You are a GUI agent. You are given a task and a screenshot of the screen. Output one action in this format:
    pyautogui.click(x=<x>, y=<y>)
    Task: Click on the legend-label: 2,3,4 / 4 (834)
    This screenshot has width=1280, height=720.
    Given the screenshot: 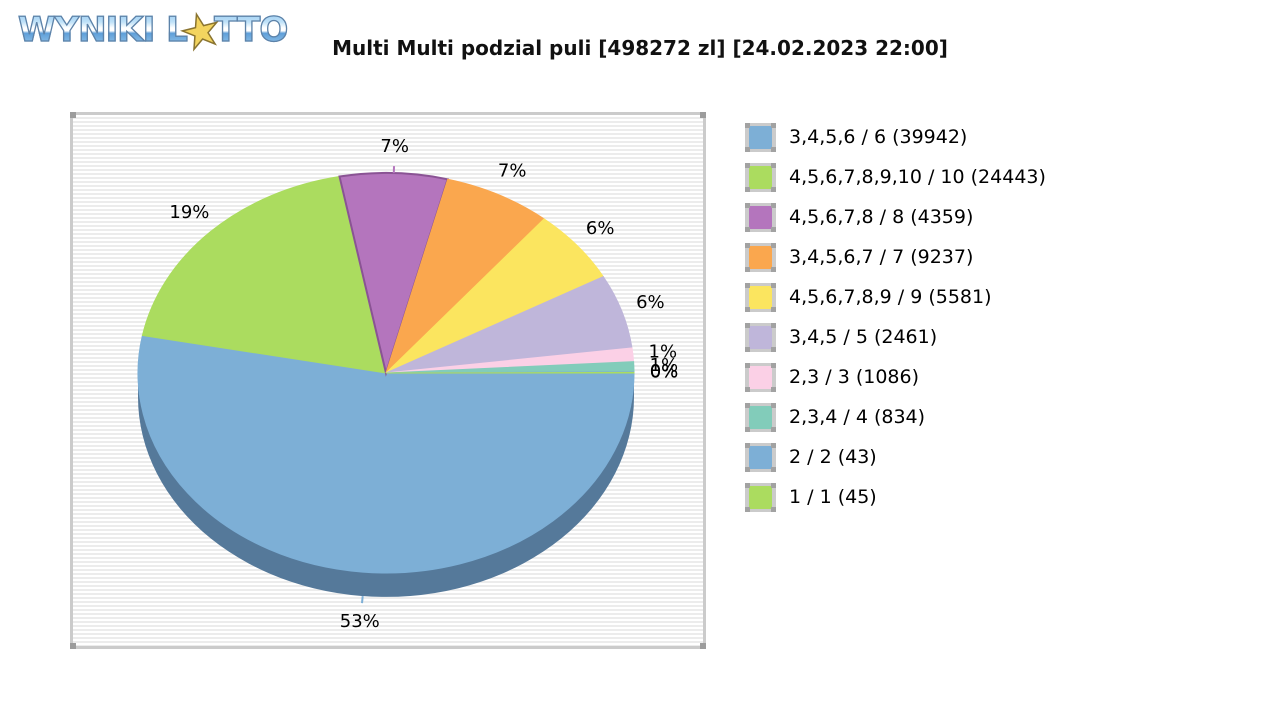 What is the action you would take?
    pyautogui.click(x=857, y=417)
    